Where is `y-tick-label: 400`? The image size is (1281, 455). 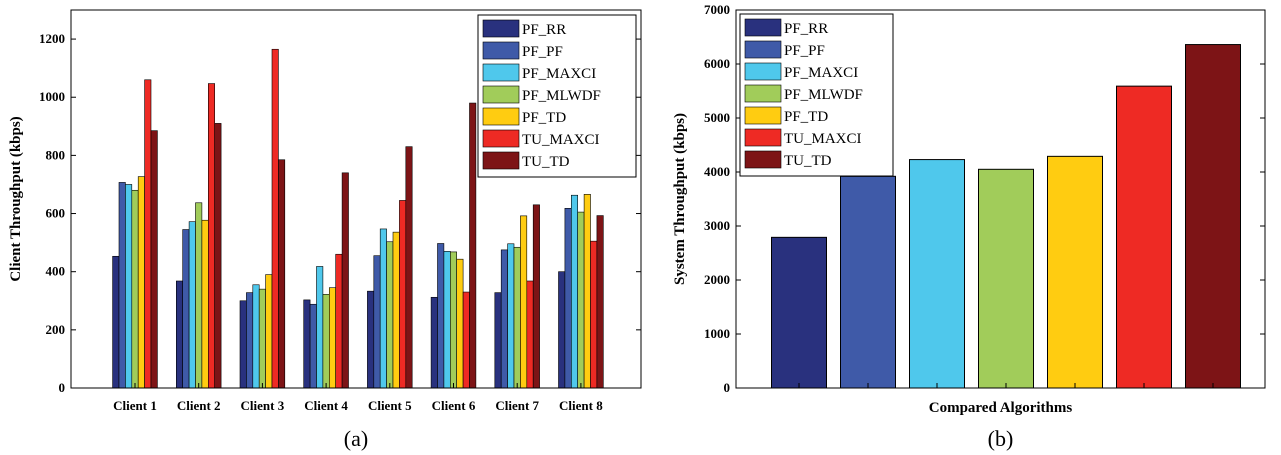 y-tick-label: 400 is located at coordinates (56, 271).